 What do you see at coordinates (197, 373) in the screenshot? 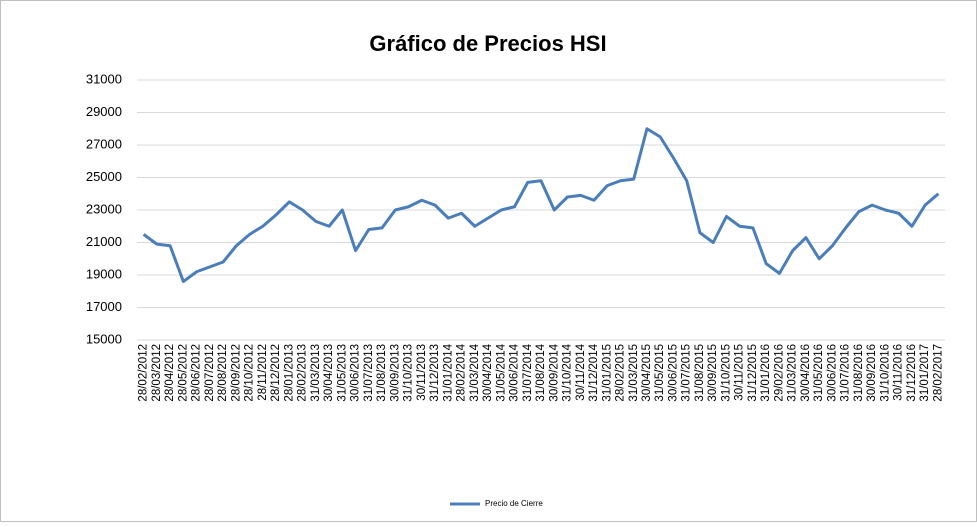
I see `x-tick-label: 28/06/2012` at bounding box center [197, 373].